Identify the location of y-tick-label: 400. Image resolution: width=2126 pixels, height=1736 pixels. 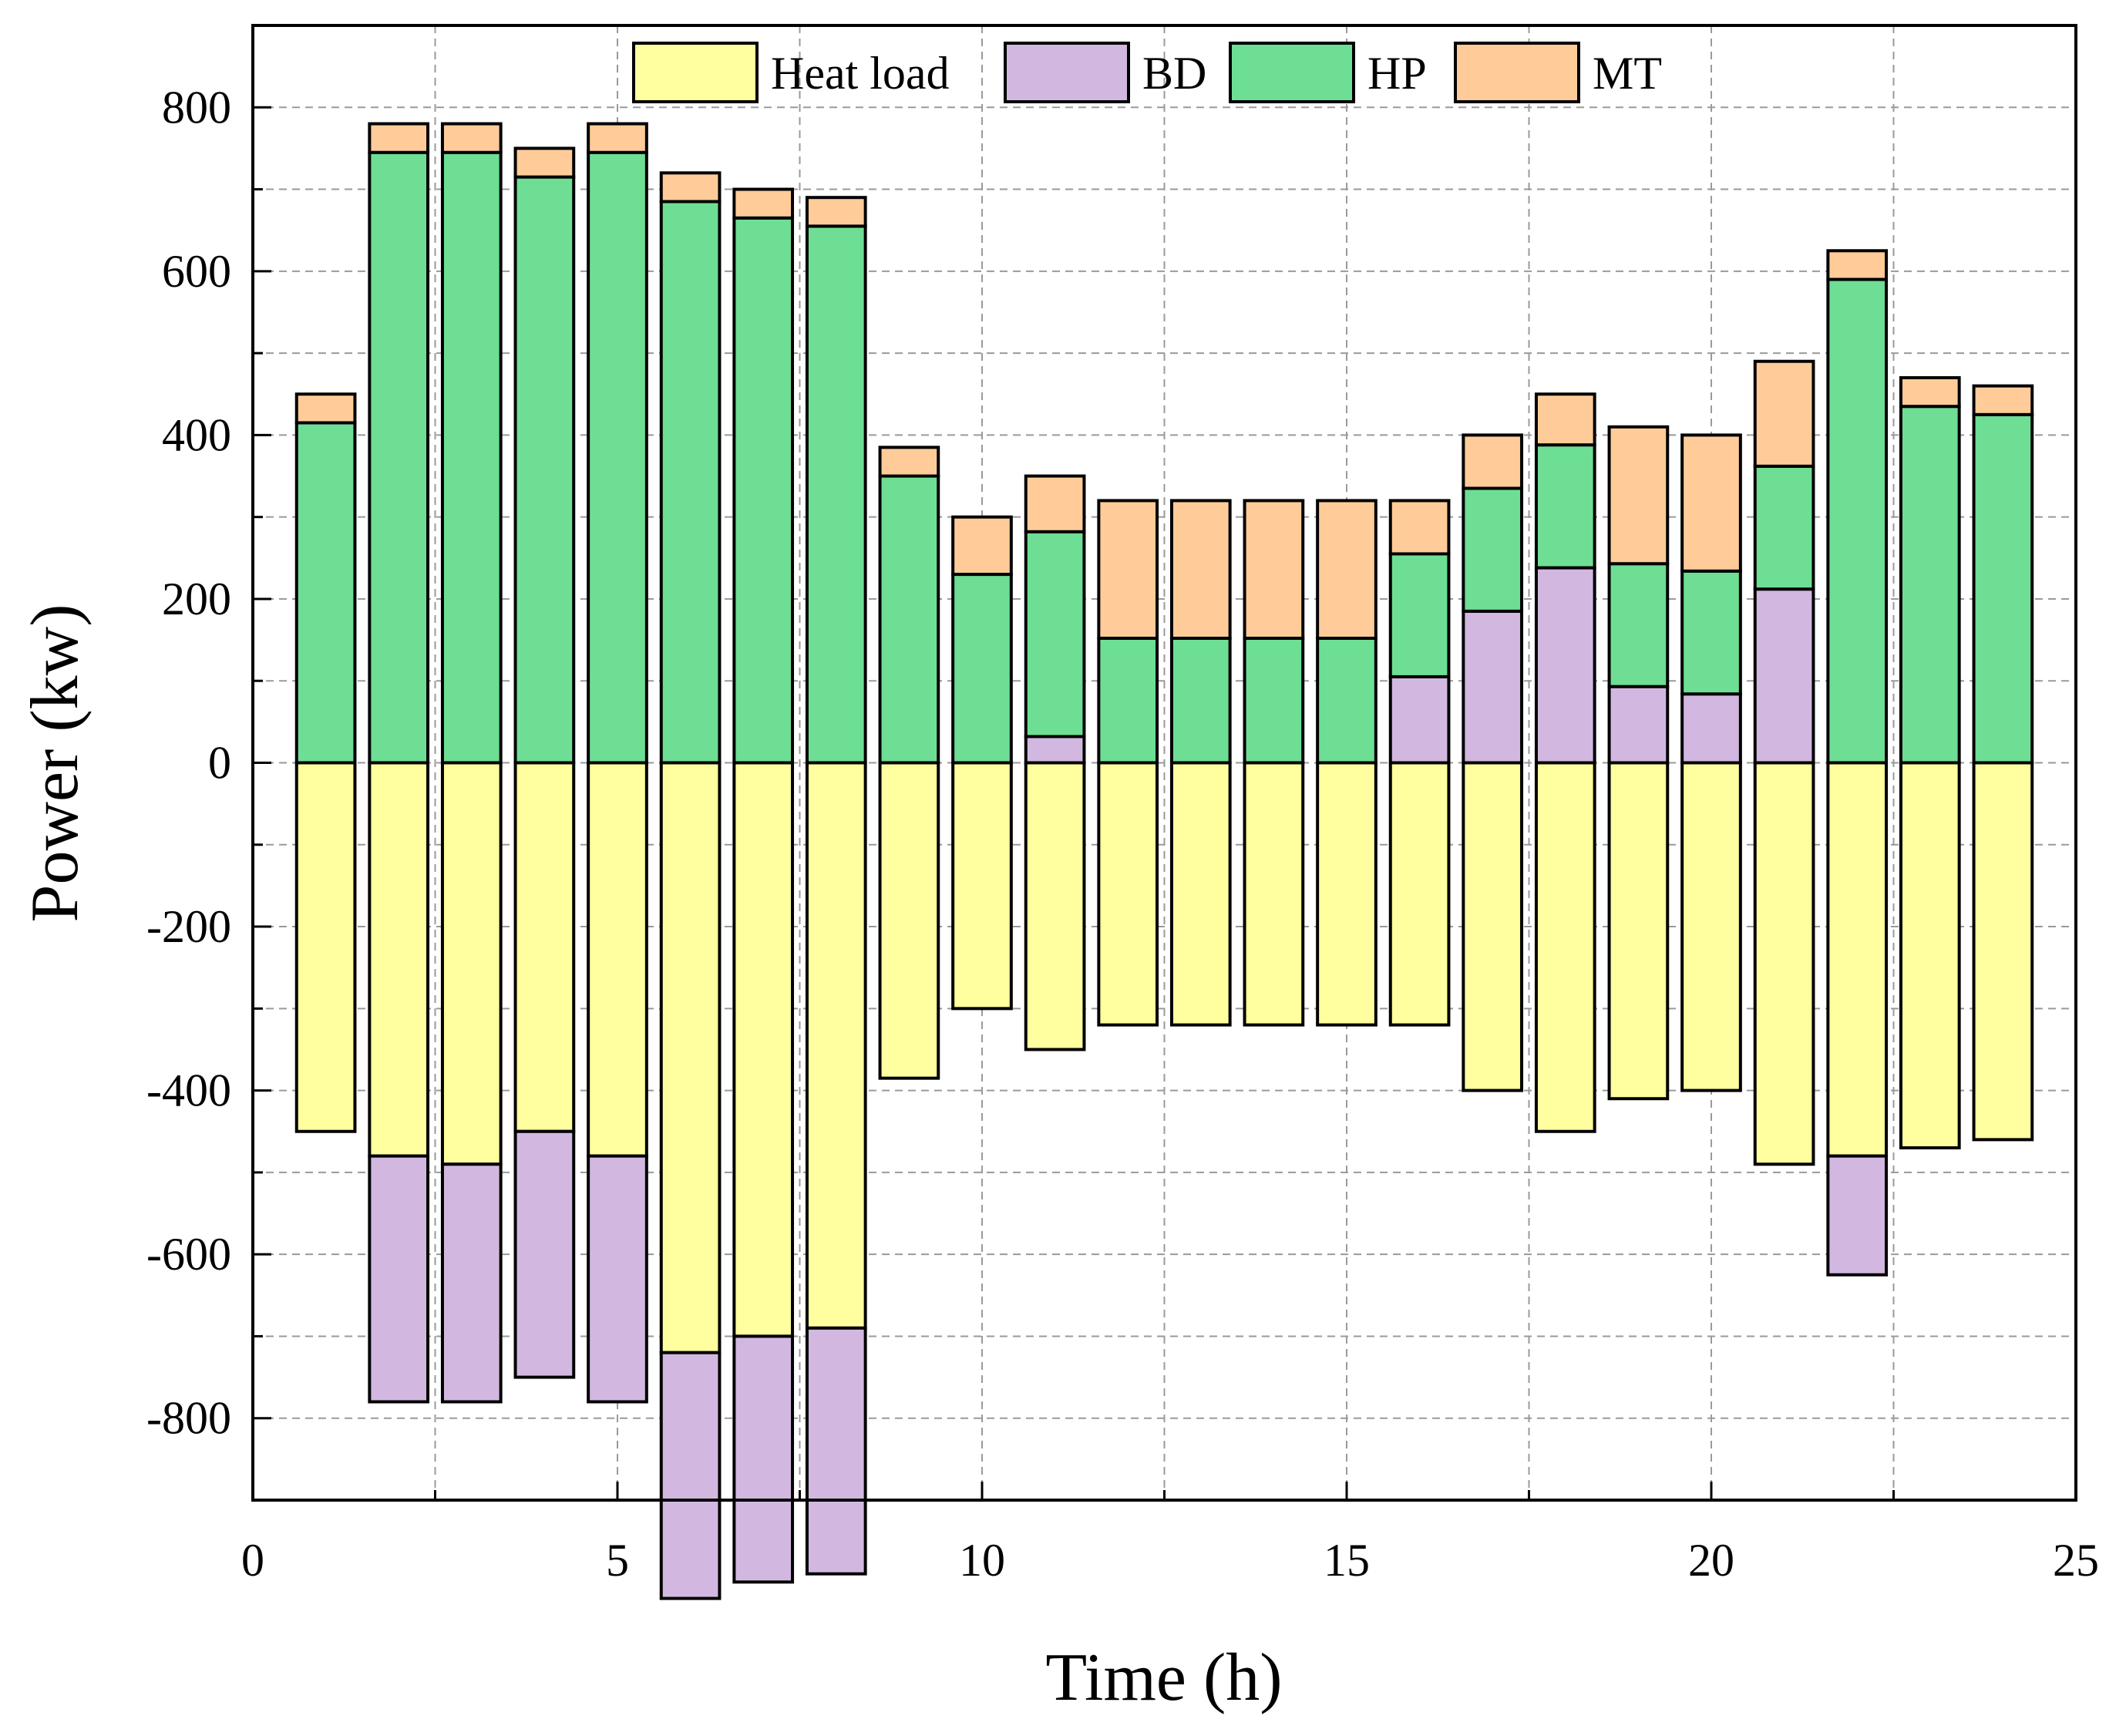
(196, 434).